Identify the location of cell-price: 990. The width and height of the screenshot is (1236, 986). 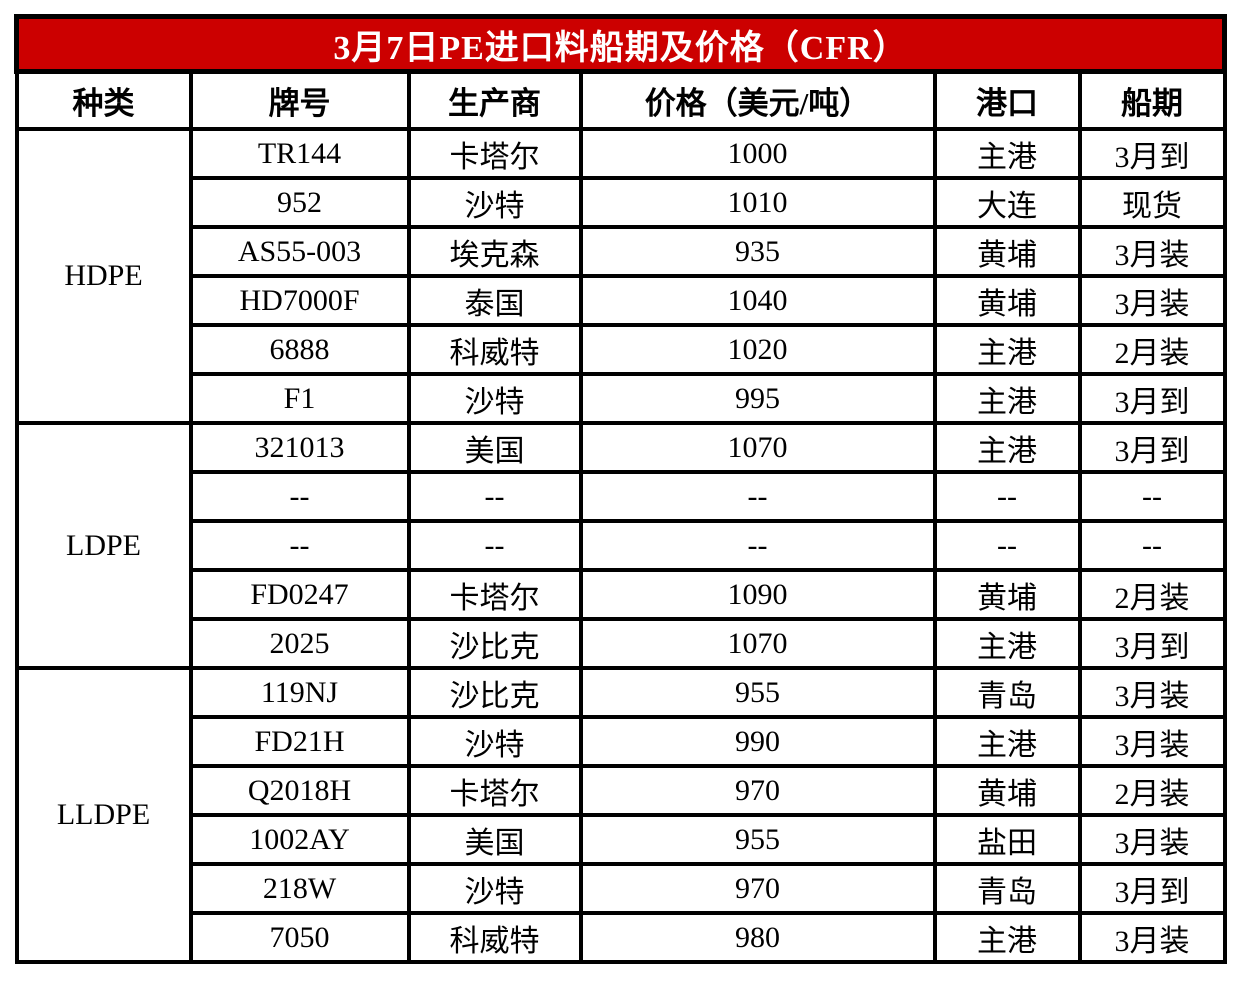
(757, 741).